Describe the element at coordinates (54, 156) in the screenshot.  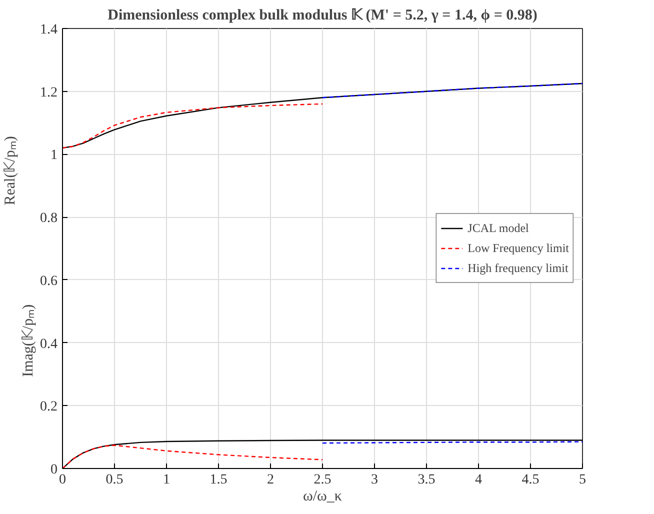
I see `y-tick-label: 1` at that location.